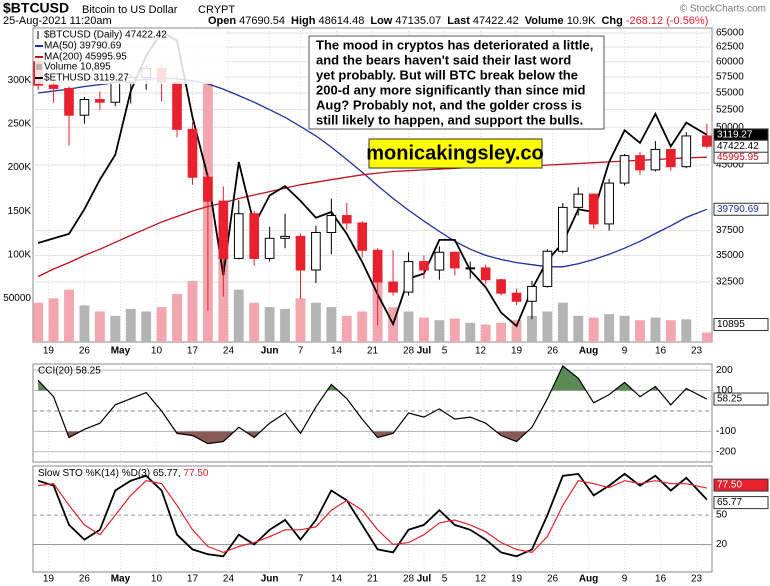  I want to click on y-tick-label: 37500, so click(730, 230).